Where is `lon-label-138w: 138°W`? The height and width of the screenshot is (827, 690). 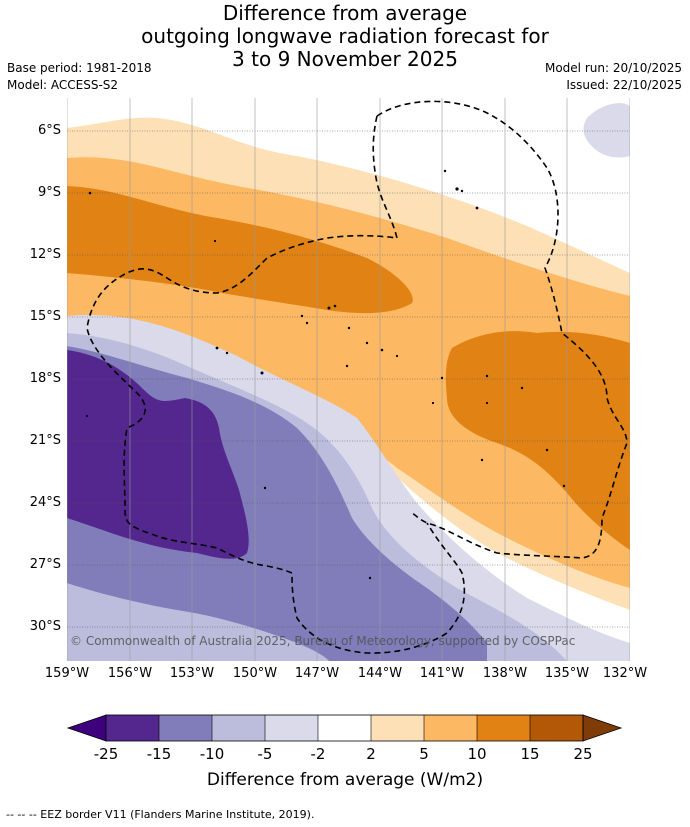
lon-label-138w: 138°W is located at coordinates (505, 673).